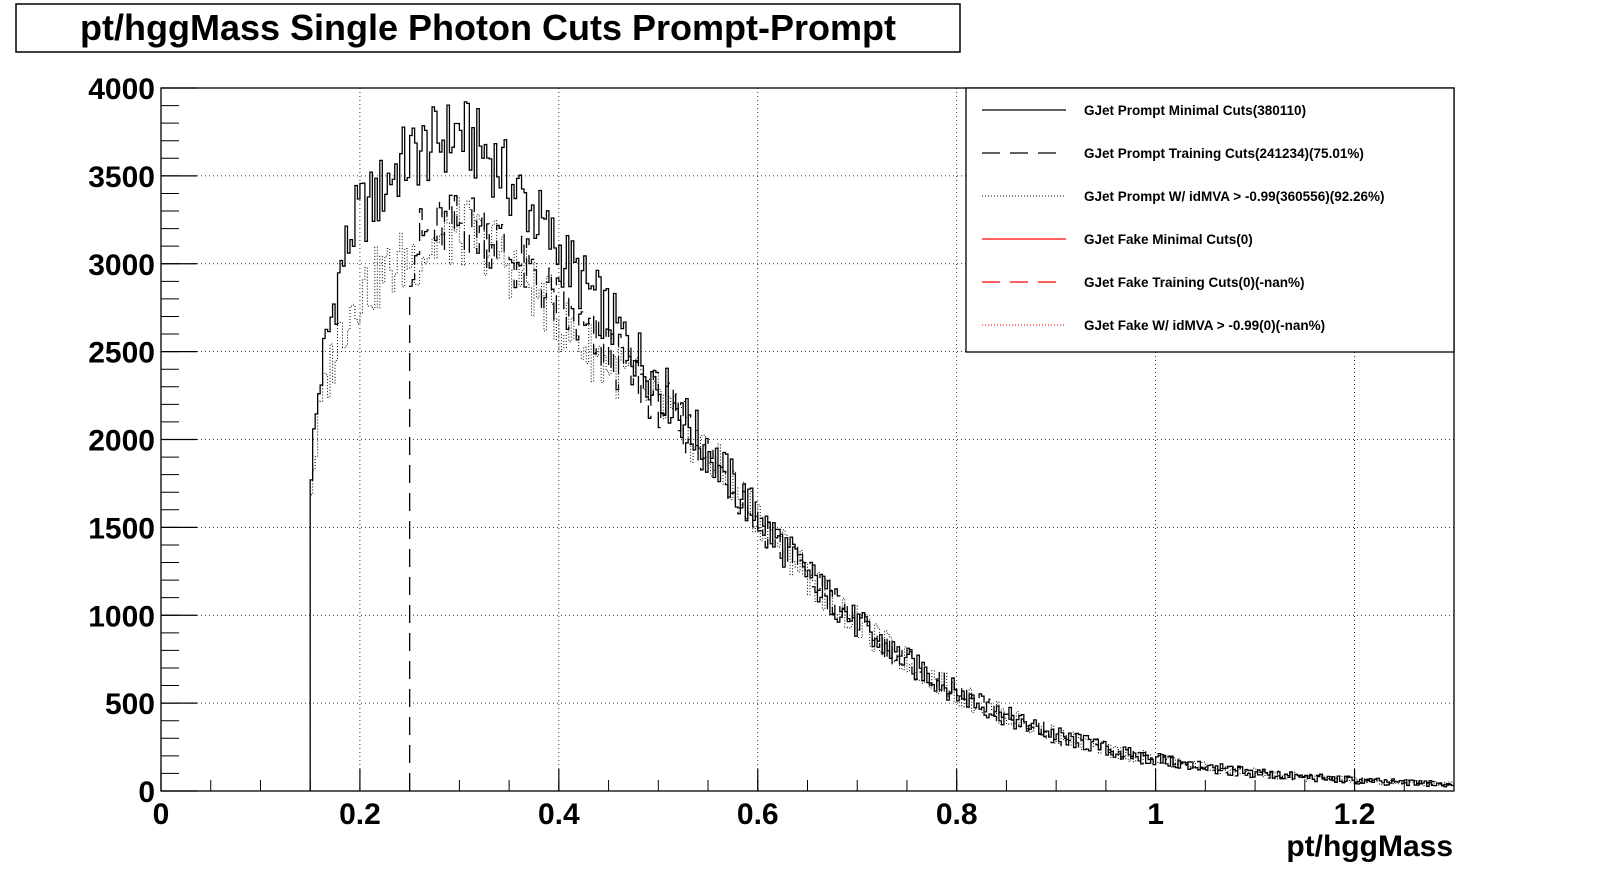 Image resolution: width=1598 pixels, height=874 pixels. Describe the element at coordinates (161, 814) in the screenshot. I see `x-tick-label: 0` at that location.